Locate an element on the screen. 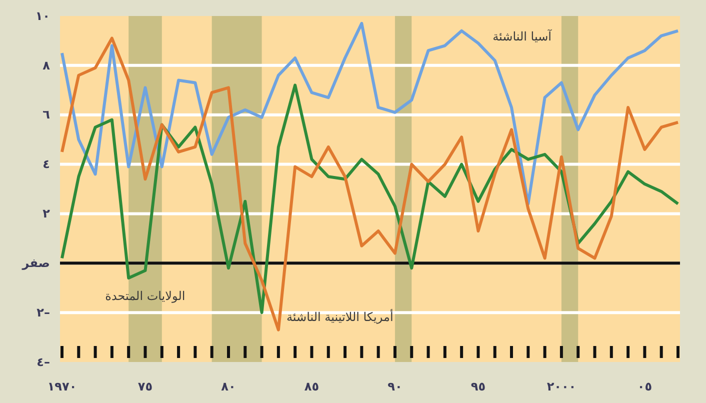 The height and width of the screenshot is (403, 706). x-tick-label: ٨٥ is located at coordinates (312, 387).